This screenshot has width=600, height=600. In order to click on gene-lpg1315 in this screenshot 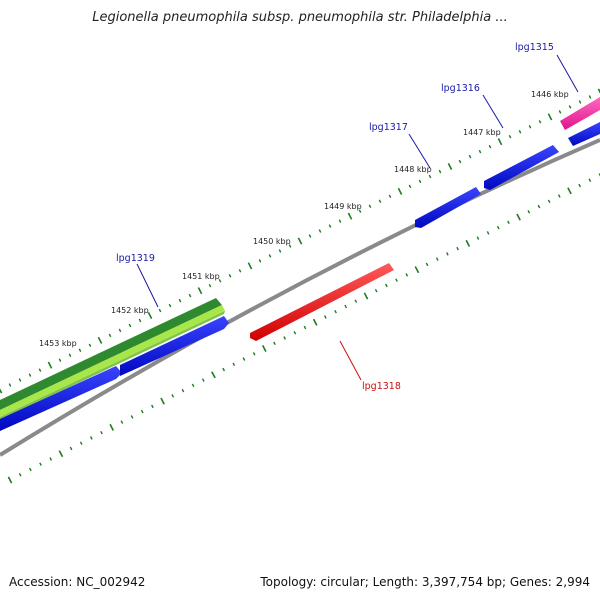, I will do `click(580, 113)`.